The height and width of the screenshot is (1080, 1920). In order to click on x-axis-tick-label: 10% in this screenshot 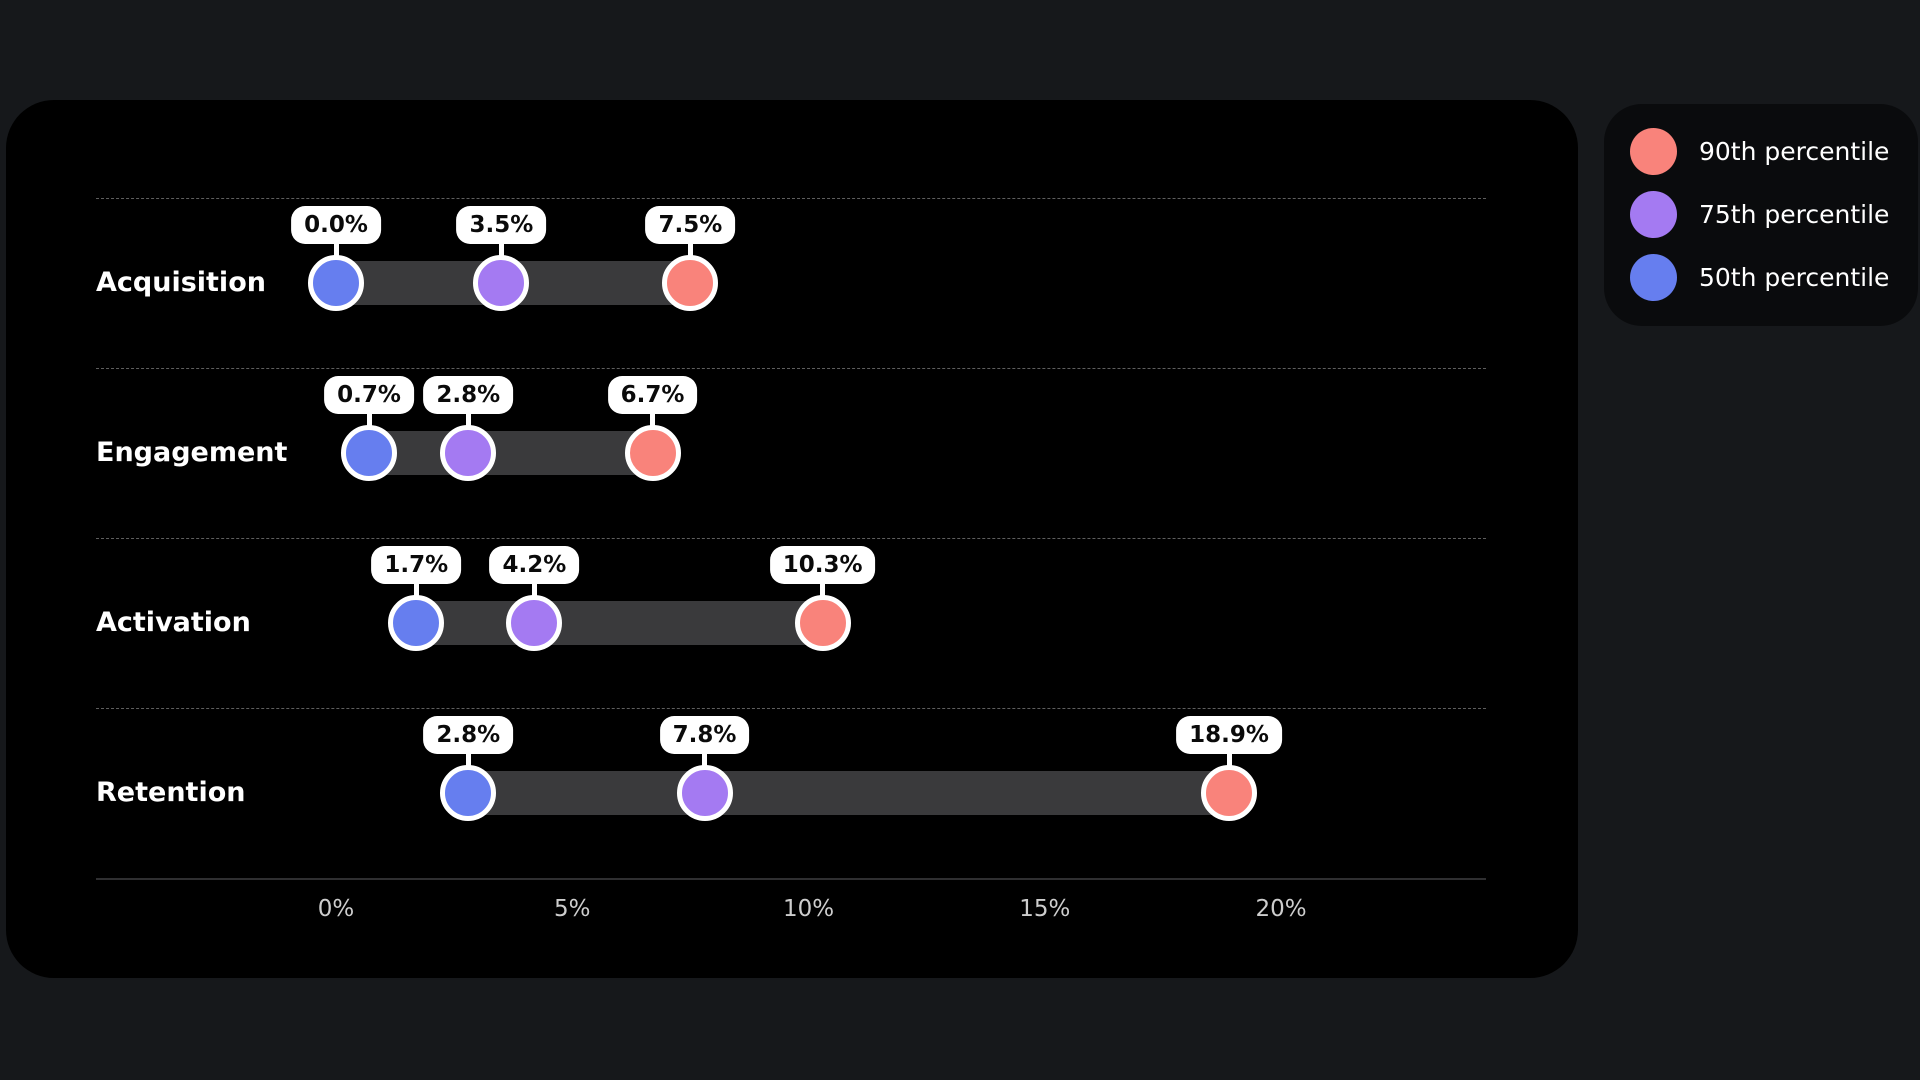, I will do `click(808, 909)`.